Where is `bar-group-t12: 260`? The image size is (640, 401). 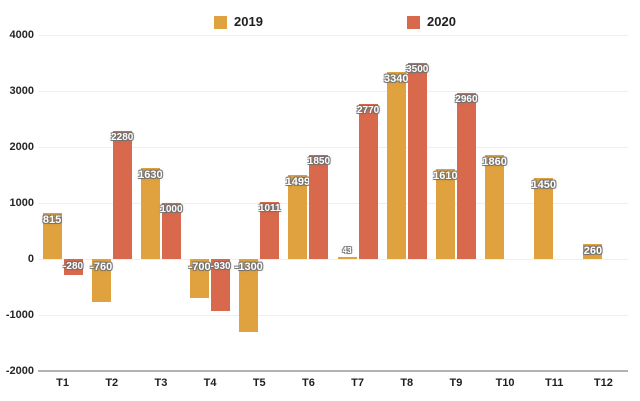
bar-group-t12: 260 is located at coordinates (603, 203).